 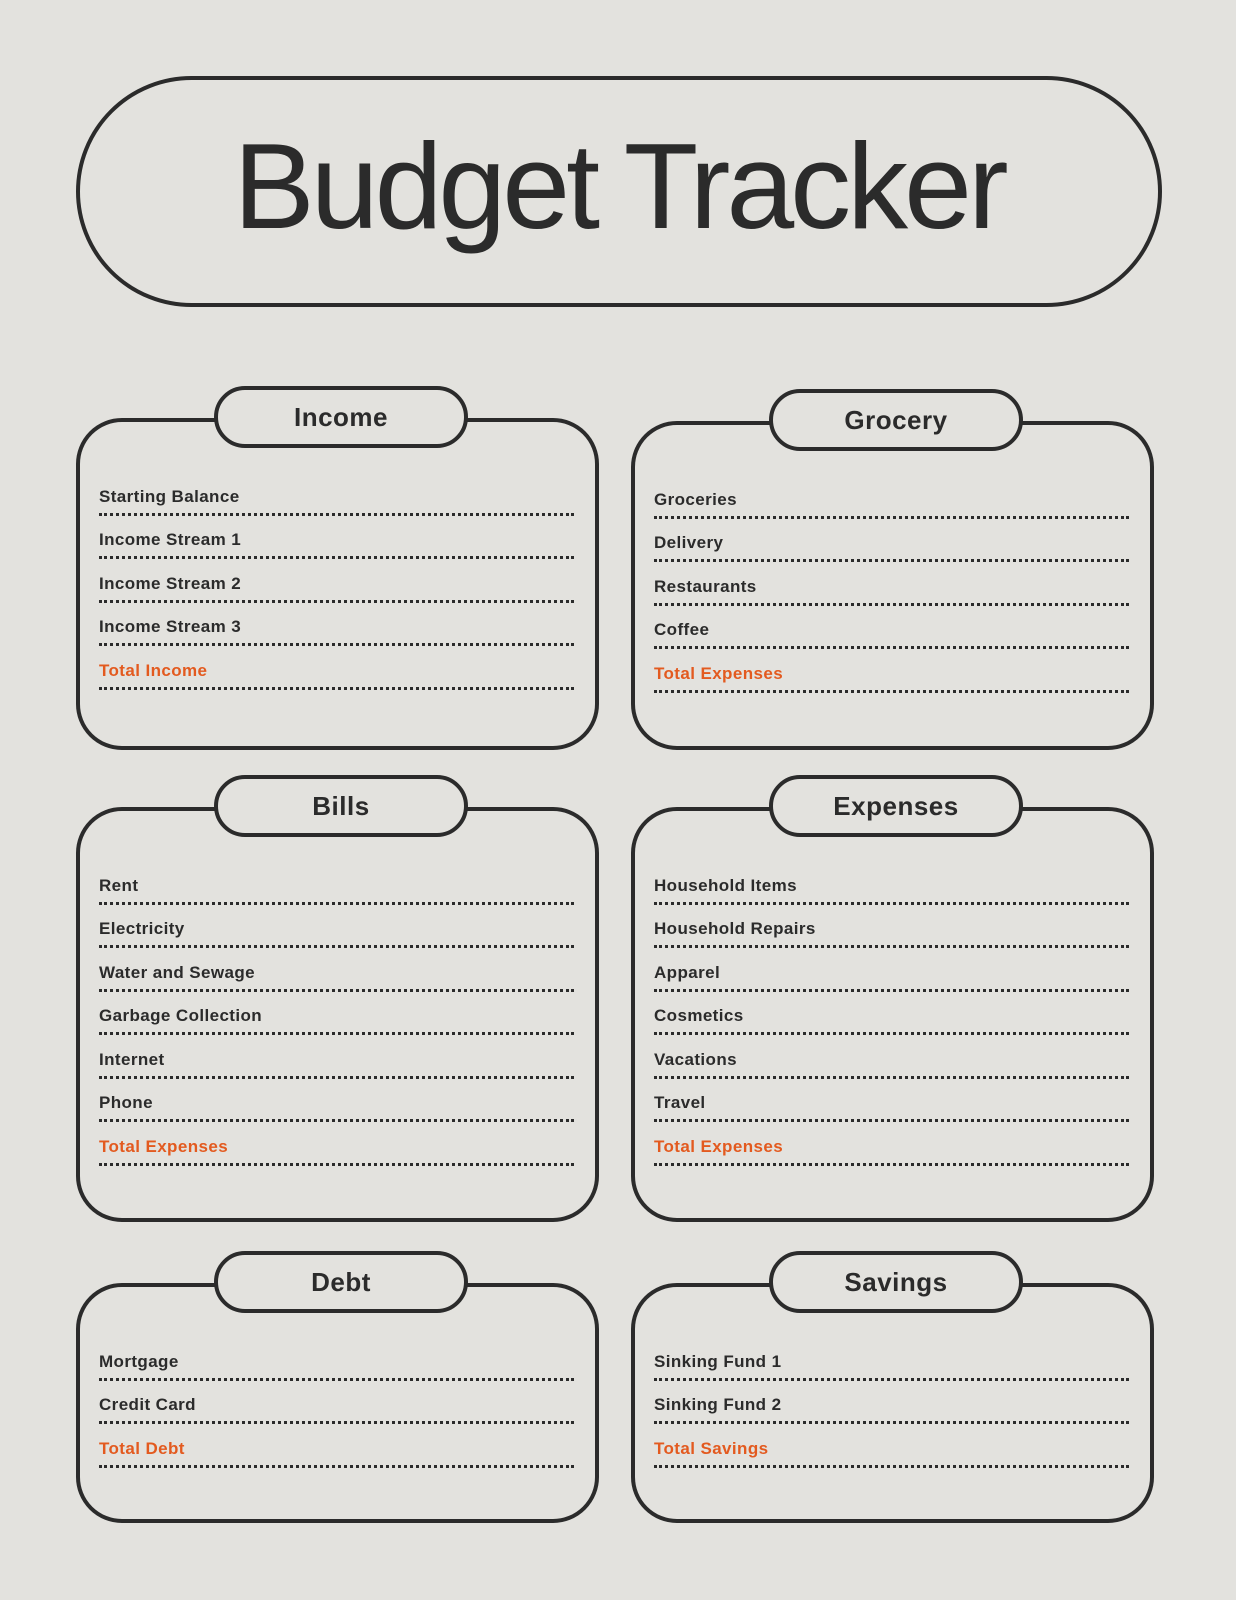 I want to click on total-row: Total Debt, so click(x=336, y=1446).